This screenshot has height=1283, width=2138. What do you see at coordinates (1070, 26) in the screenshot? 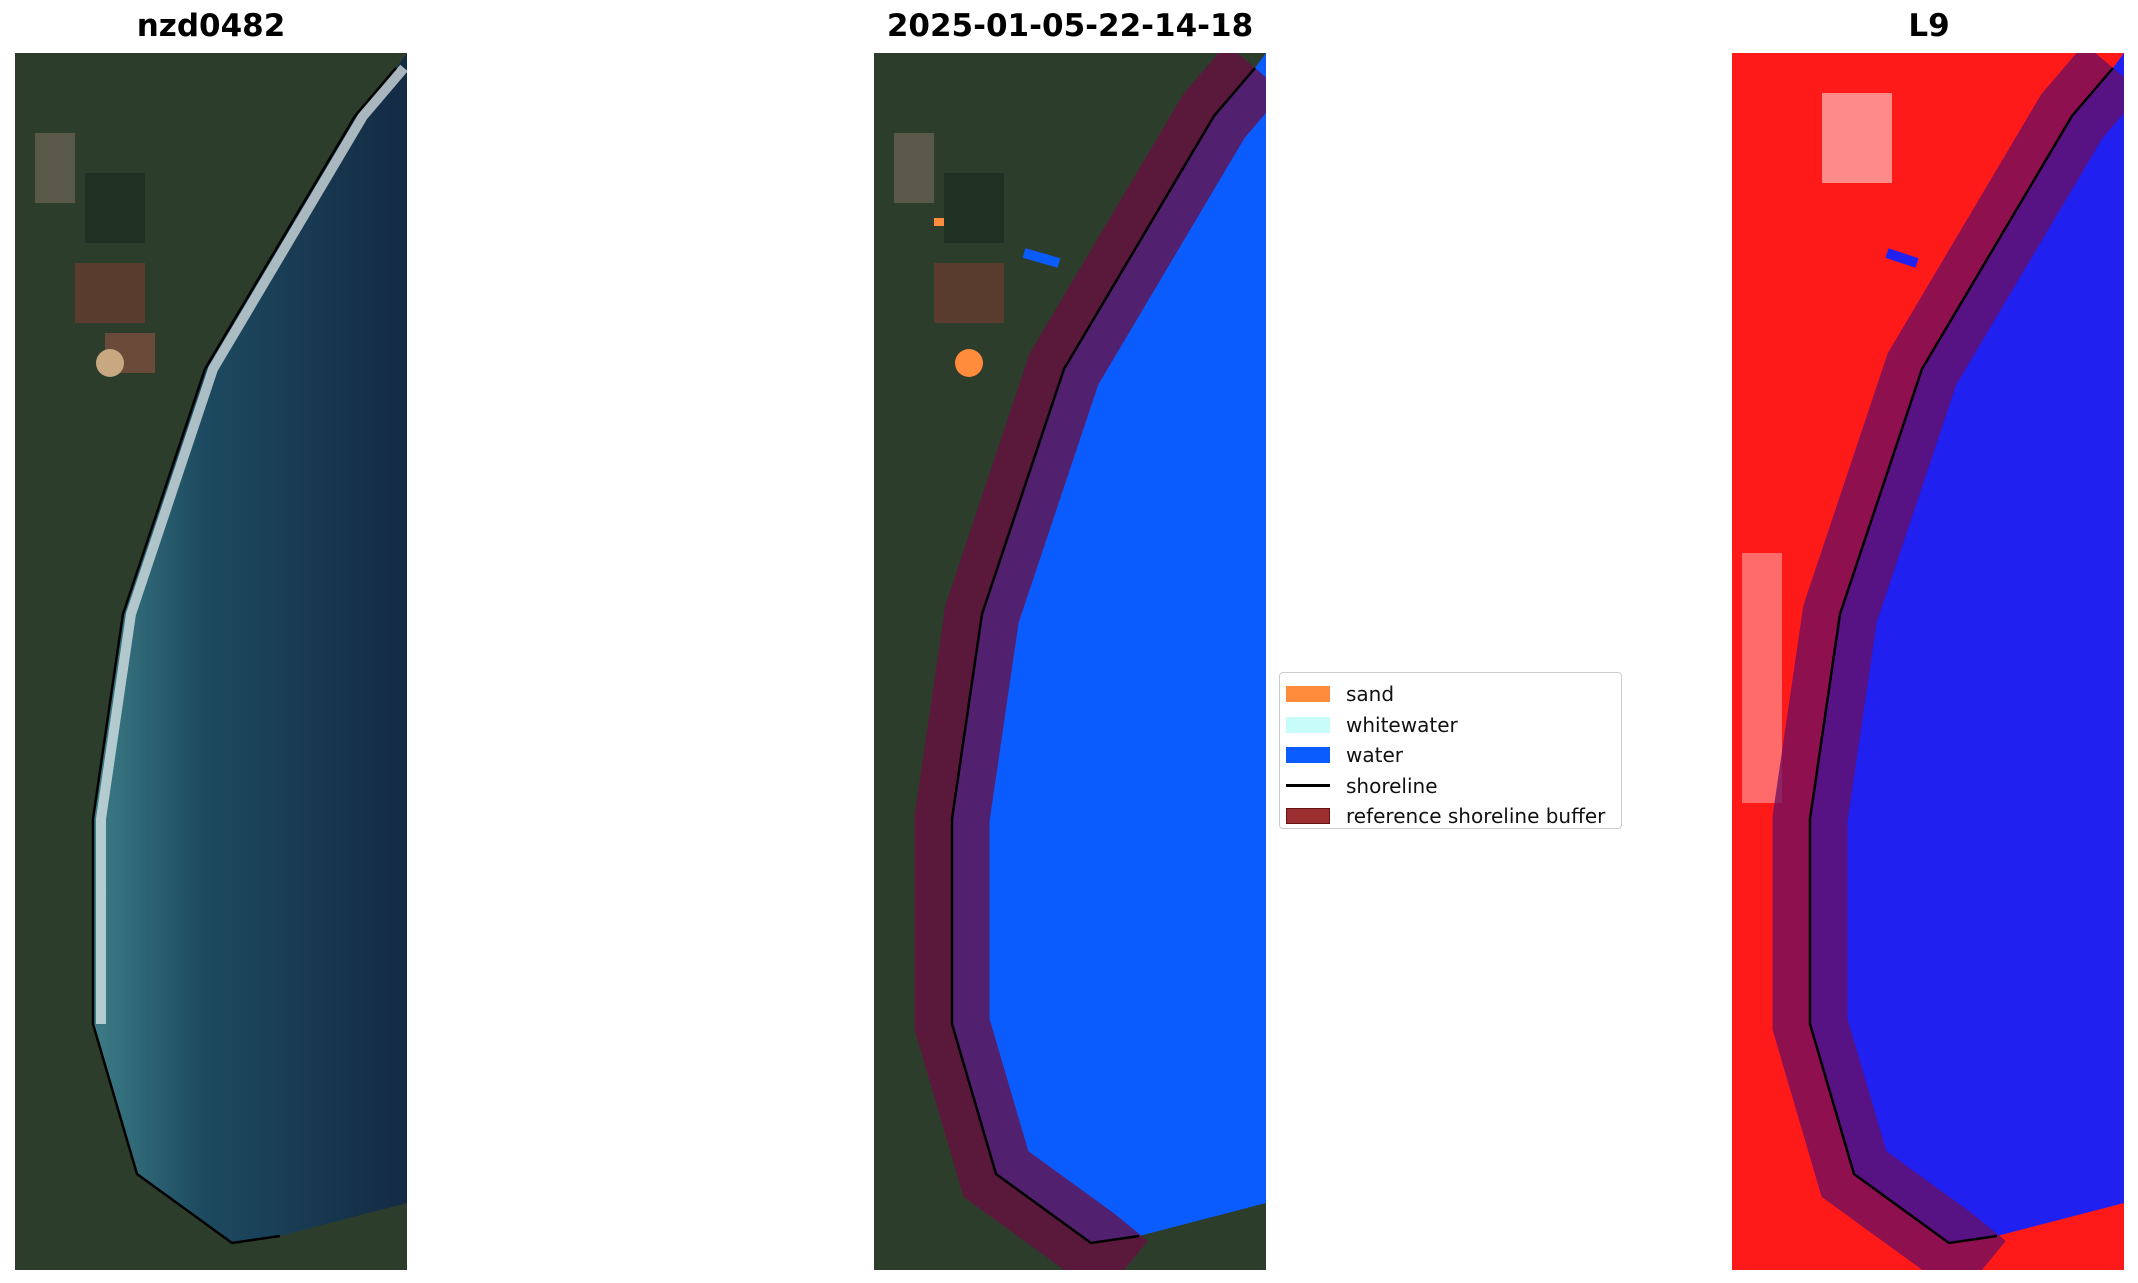
I see `panel-title-date: 2025-01-05-22-14-18` at bounding box center [1070, 26].